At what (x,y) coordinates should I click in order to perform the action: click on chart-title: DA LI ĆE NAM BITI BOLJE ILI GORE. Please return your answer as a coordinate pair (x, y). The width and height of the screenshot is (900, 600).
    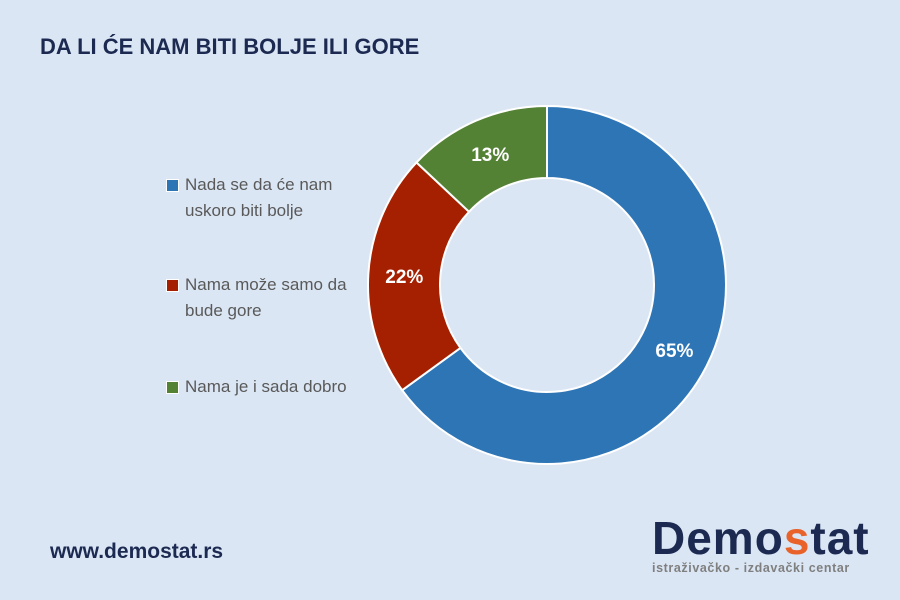
    Looking at the image, I should click on (230, 46).